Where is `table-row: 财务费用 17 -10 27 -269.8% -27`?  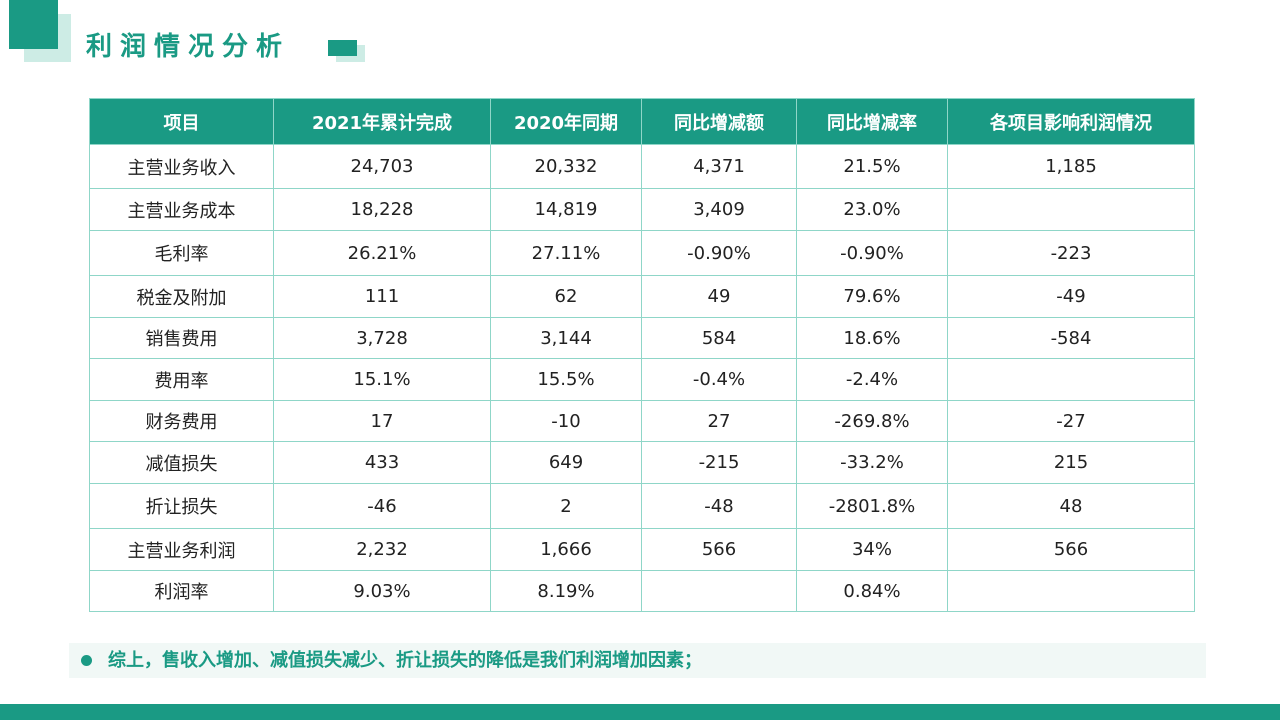
table-row: 财务费用 17 -10 27 -269.8% -27 is located at coordinates (642, 421).